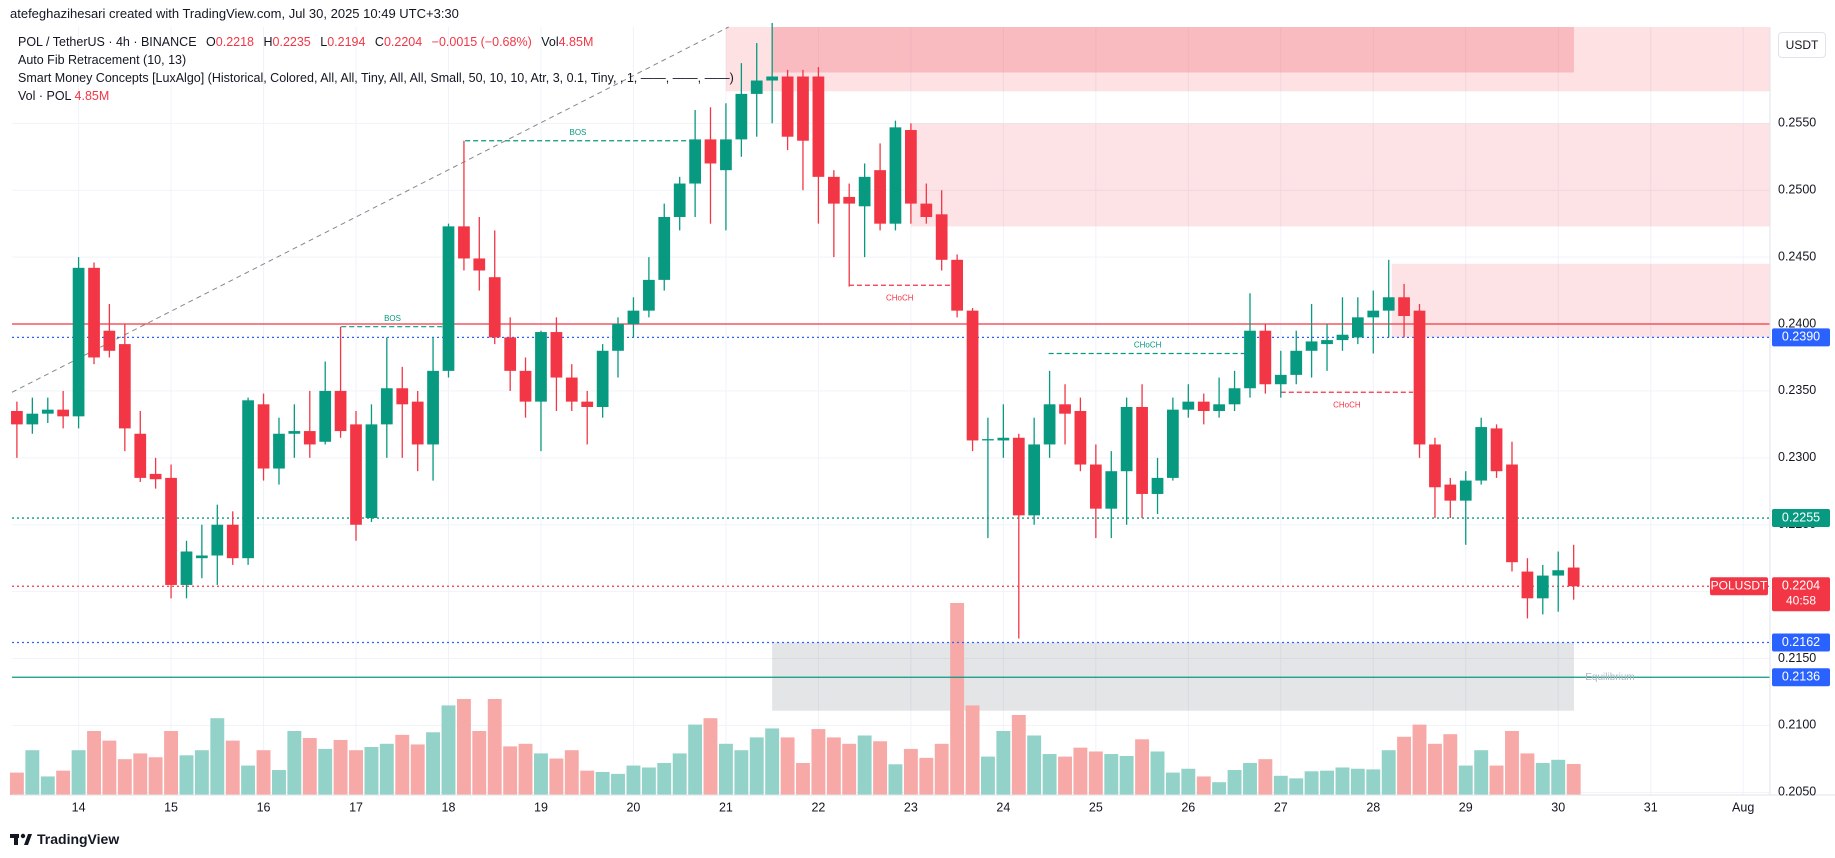 The image size is (1835, 858). Describe the element at coordinates (1797, 658) in the screenshot. I see `y-tick-label: 0.2150` at that location.